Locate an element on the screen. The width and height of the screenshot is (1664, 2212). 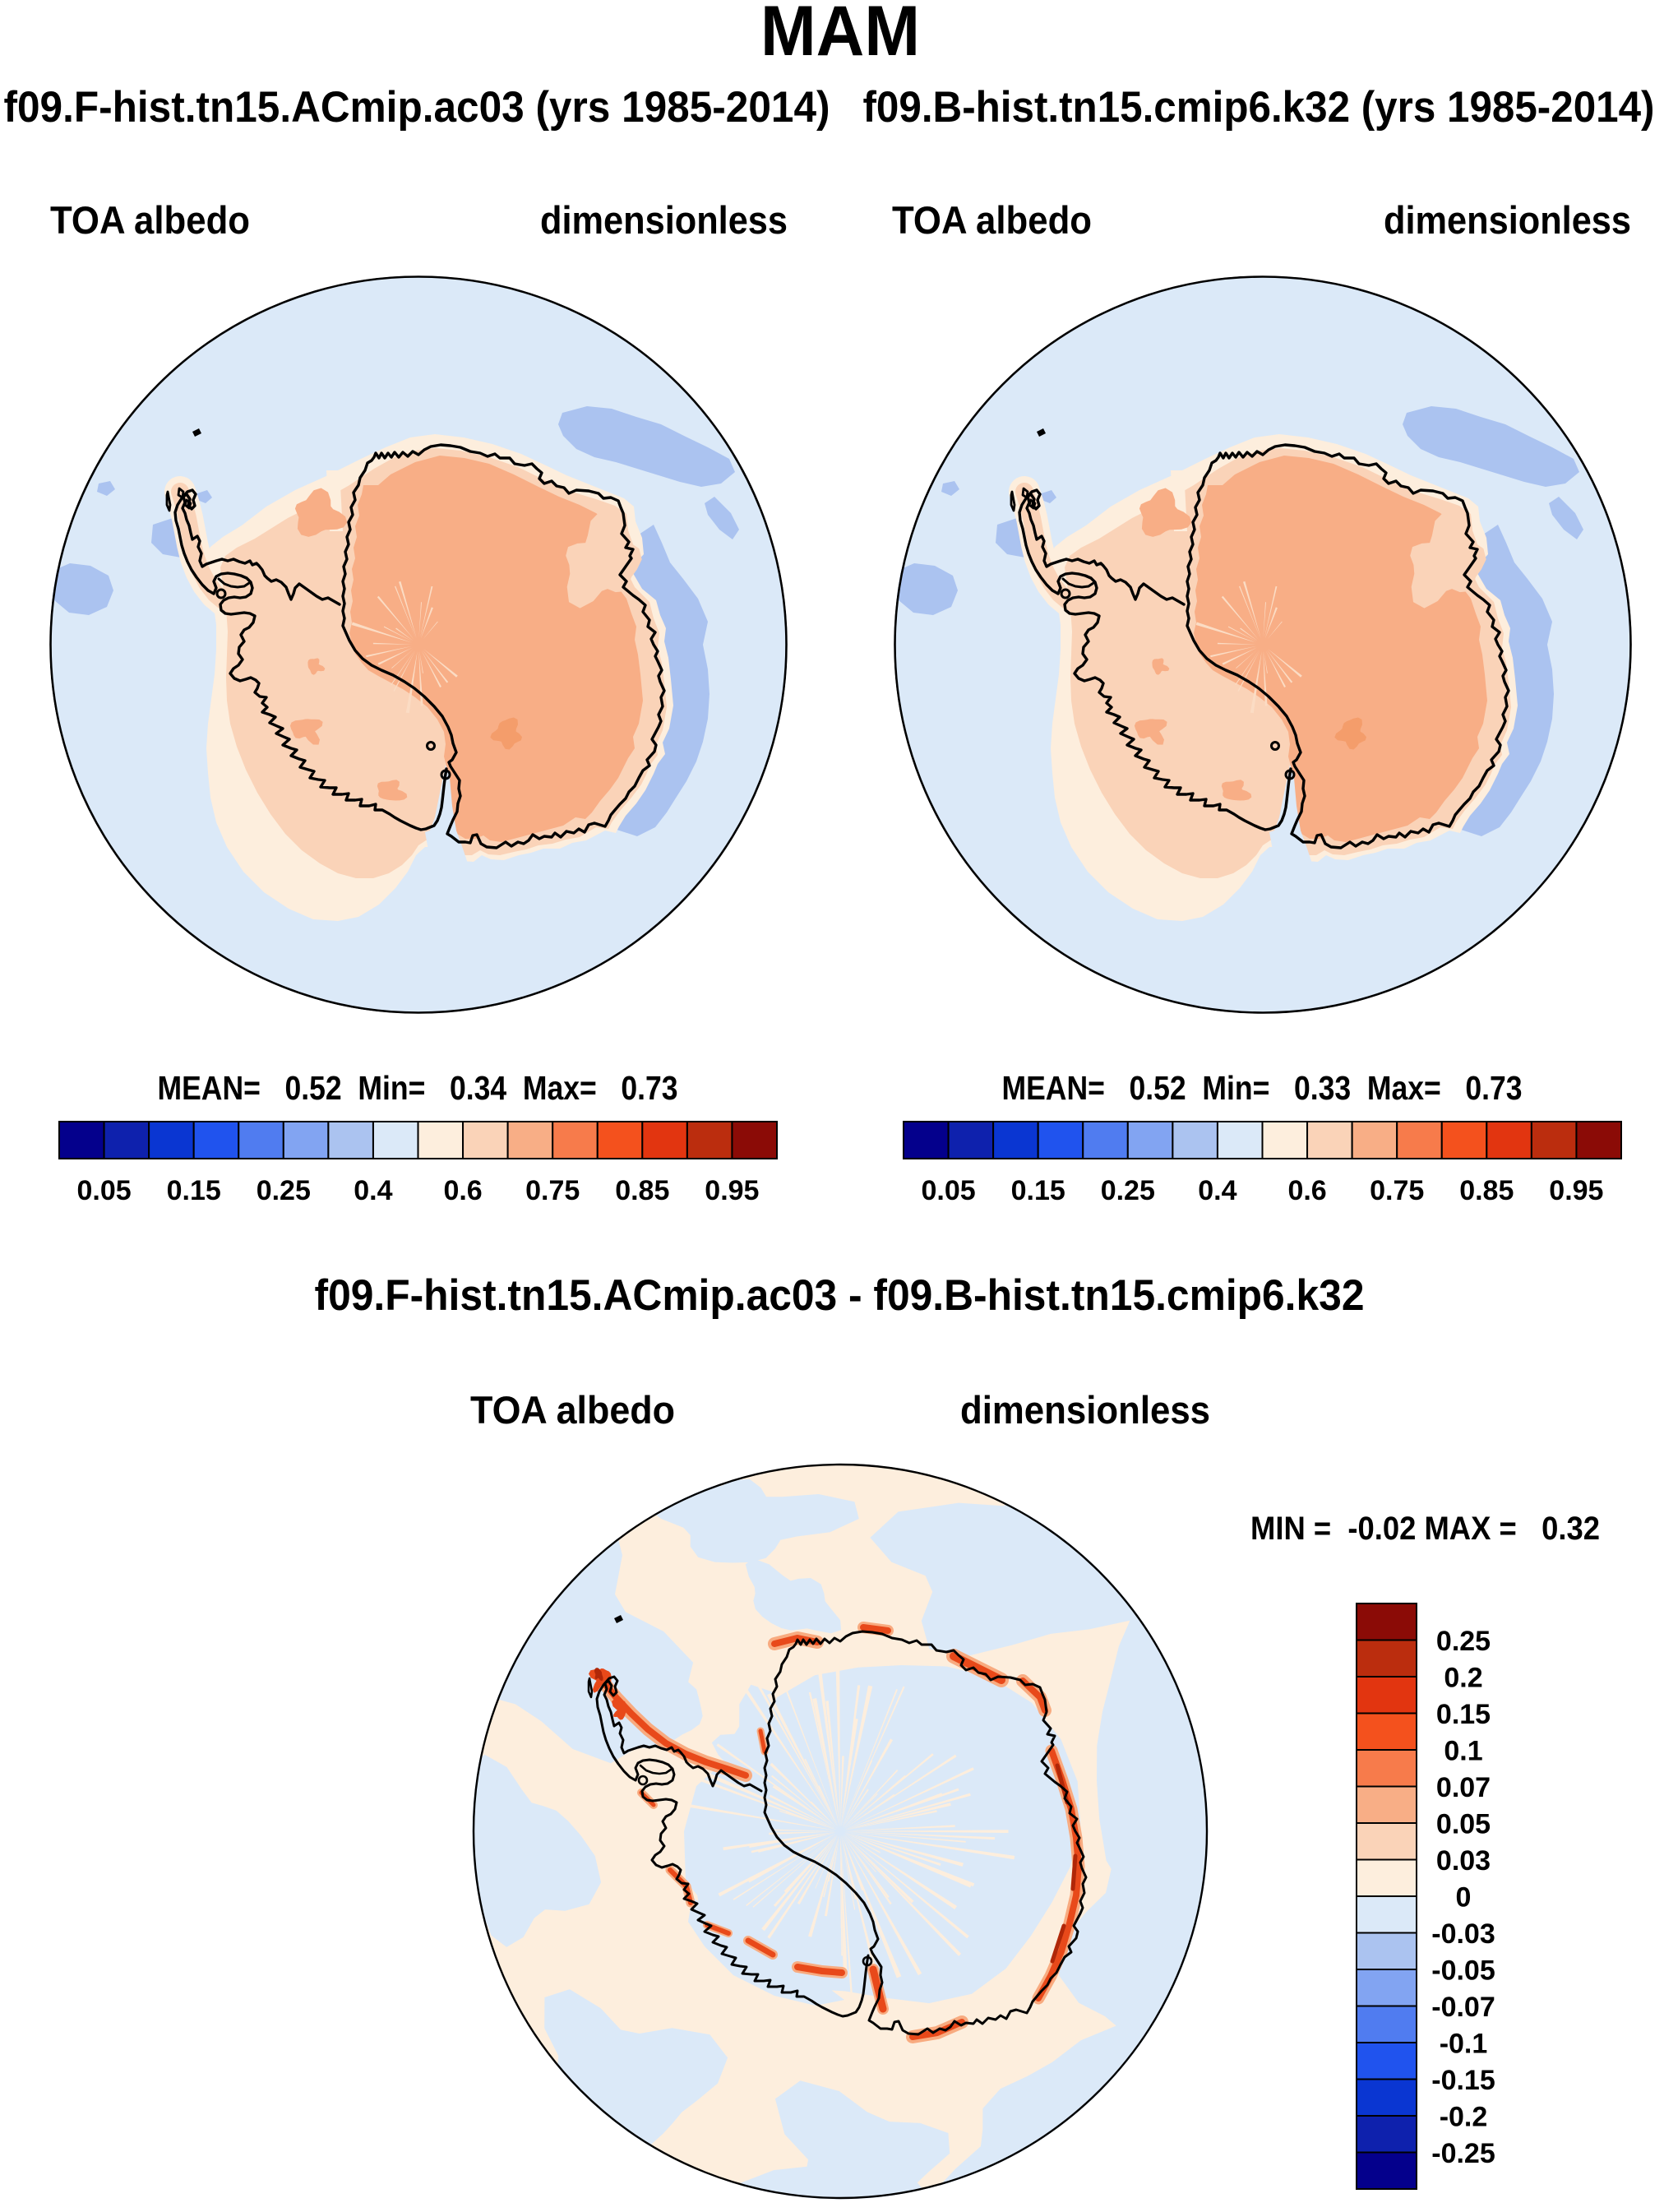
svg-text:MEAN= 0.52 Min= 0.34 Max: MEAN= 0.52 Min= 0.34 Max= 0.73 is located at coordinates (418, 1088).